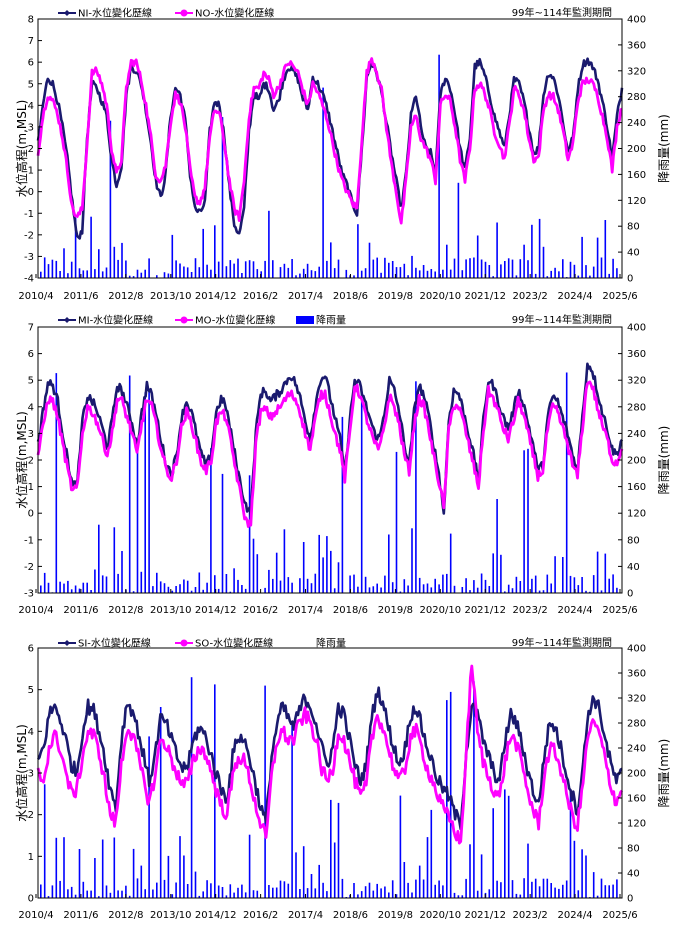 The image size is (679, 928). Describe the element at coordinates (31, 328) in the screenshot. I see `y-tick-label: 7` at that location.